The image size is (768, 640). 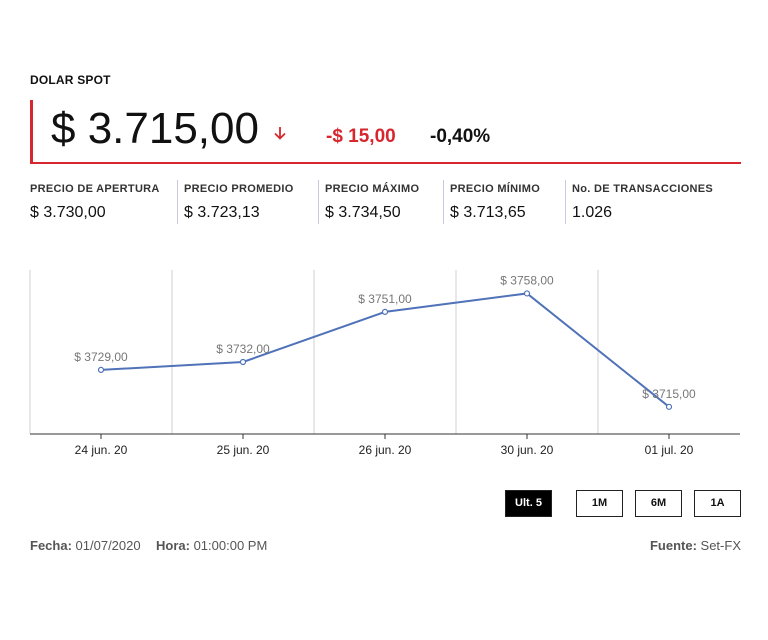 What do you see at coordinates (385, 450) in the screenshot?
I see `x-tick-label: 26 jun. 20` at bounding box center [385, 450].